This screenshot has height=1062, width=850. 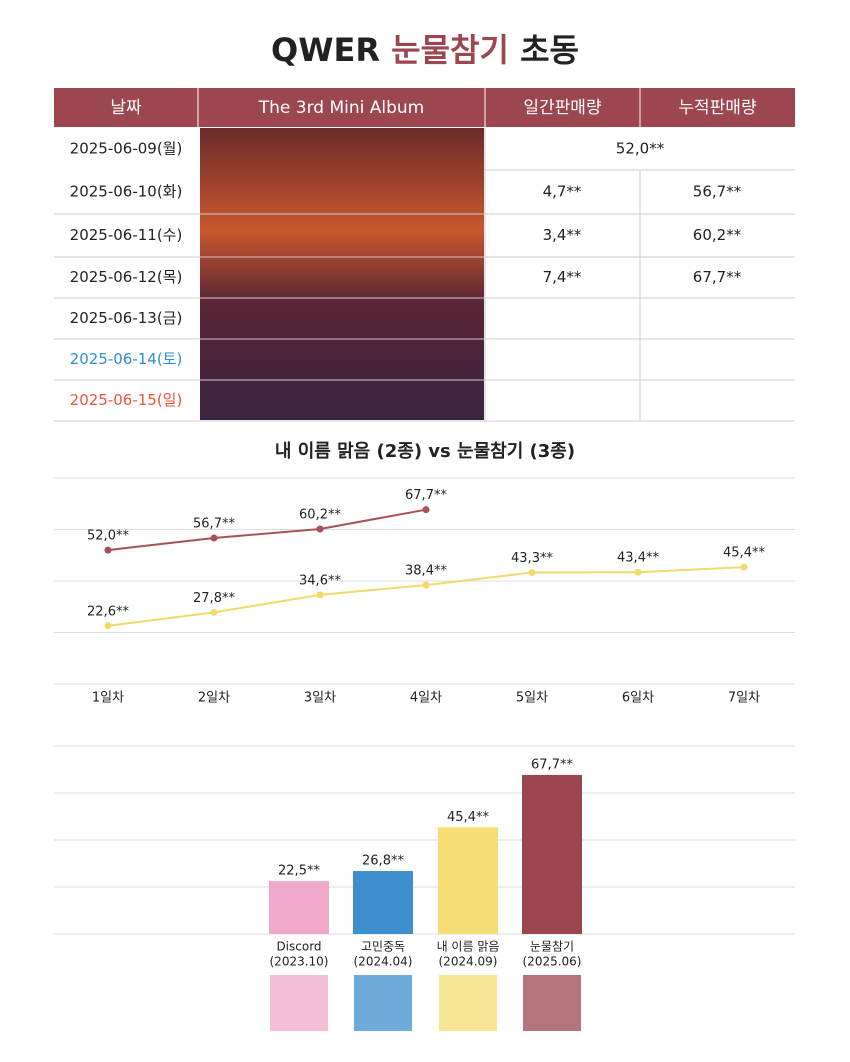 I want to click on x-tick-date: (2025.06), so click(x=552, y=962).